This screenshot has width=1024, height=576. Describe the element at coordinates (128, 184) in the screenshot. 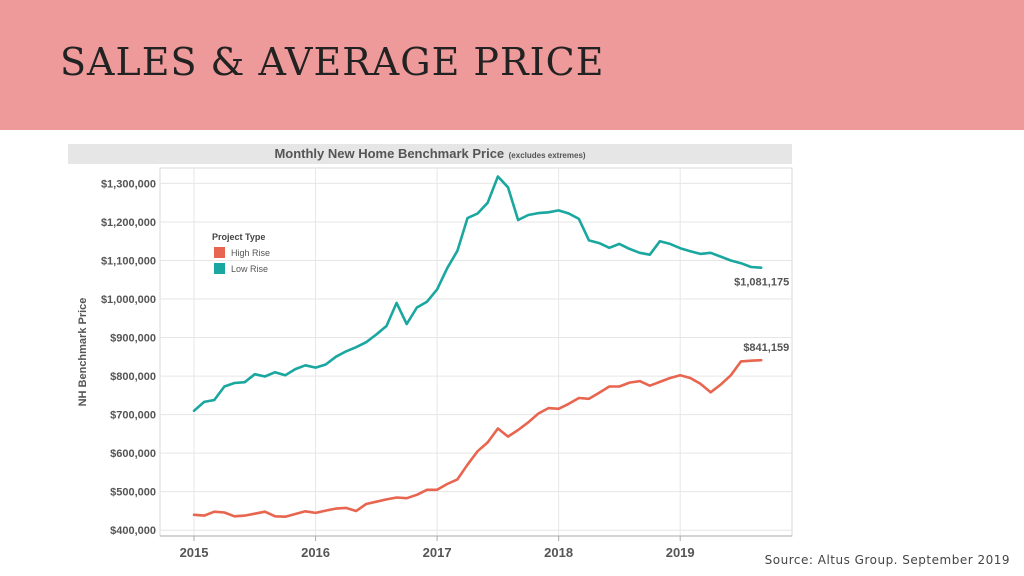

I see `y-tick-label: $1,300,000` at that location.